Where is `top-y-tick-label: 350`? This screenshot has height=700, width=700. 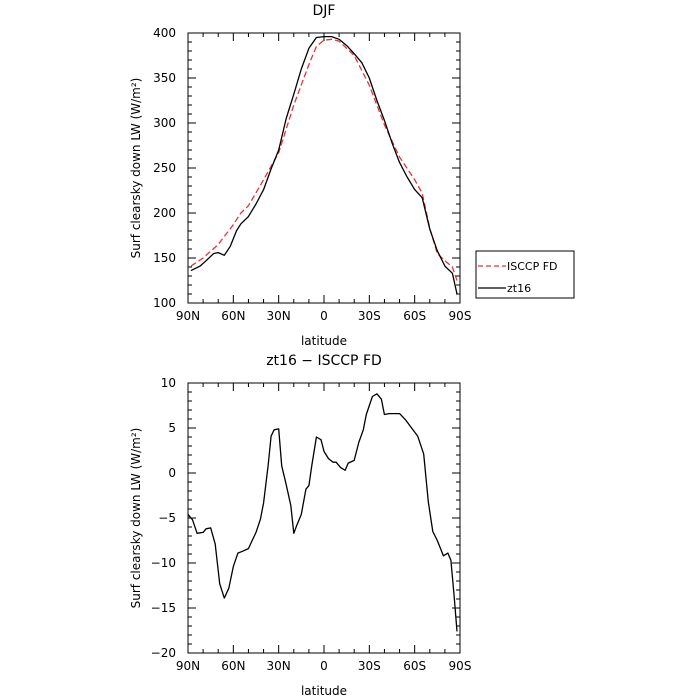 top-y-tick-label: 350 is located at coordinates (164, 78).